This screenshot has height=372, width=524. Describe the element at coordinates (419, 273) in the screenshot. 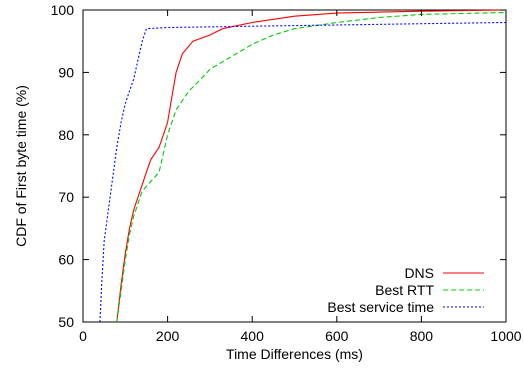

I see `legend-label: DNS` at that location.